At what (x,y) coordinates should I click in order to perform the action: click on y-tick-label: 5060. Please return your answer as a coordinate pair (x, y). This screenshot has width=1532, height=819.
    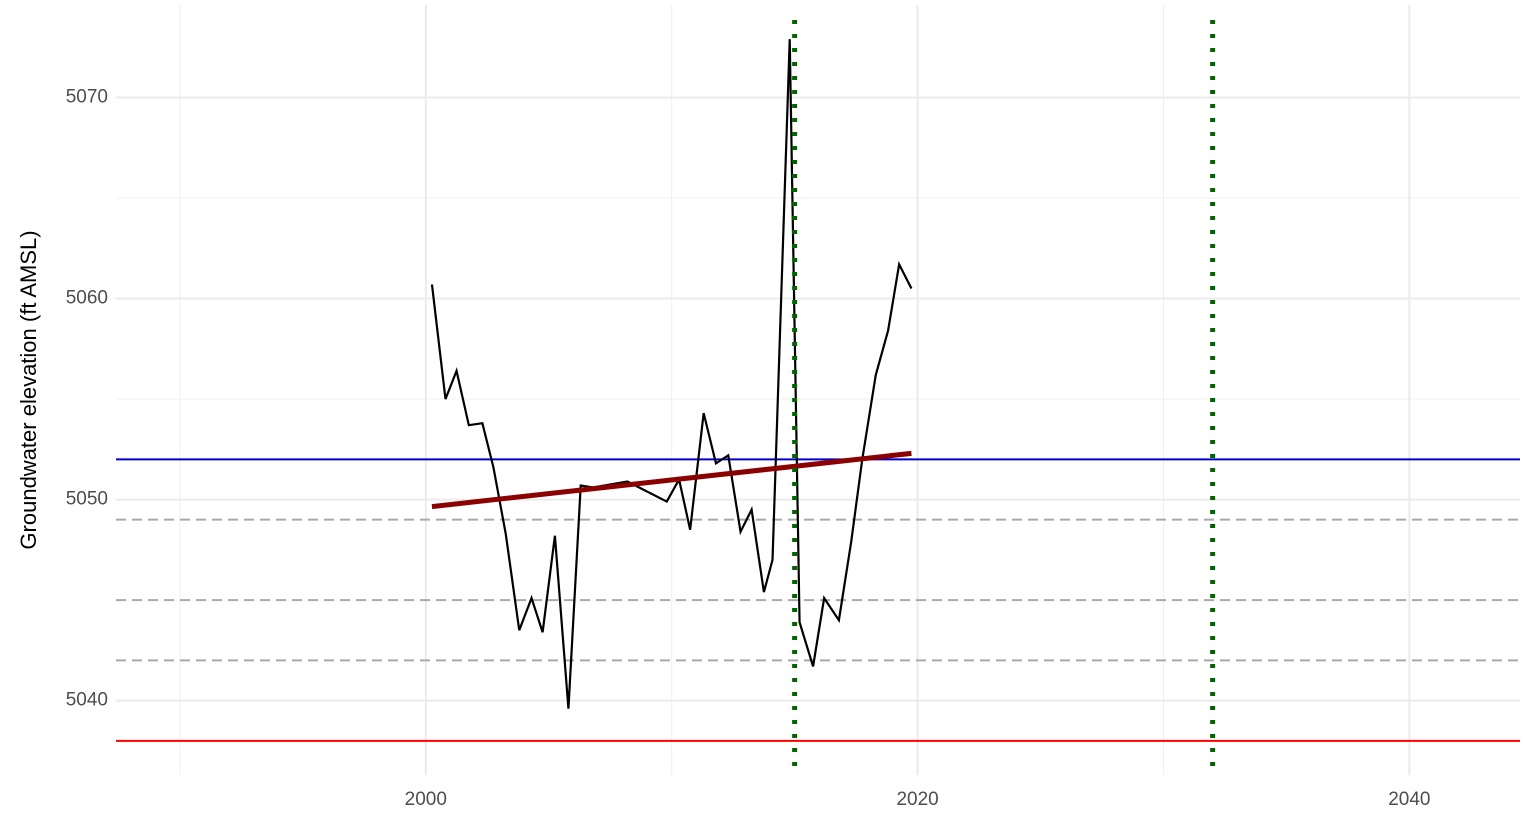
    Looking at the image, I should click on (87, 298).